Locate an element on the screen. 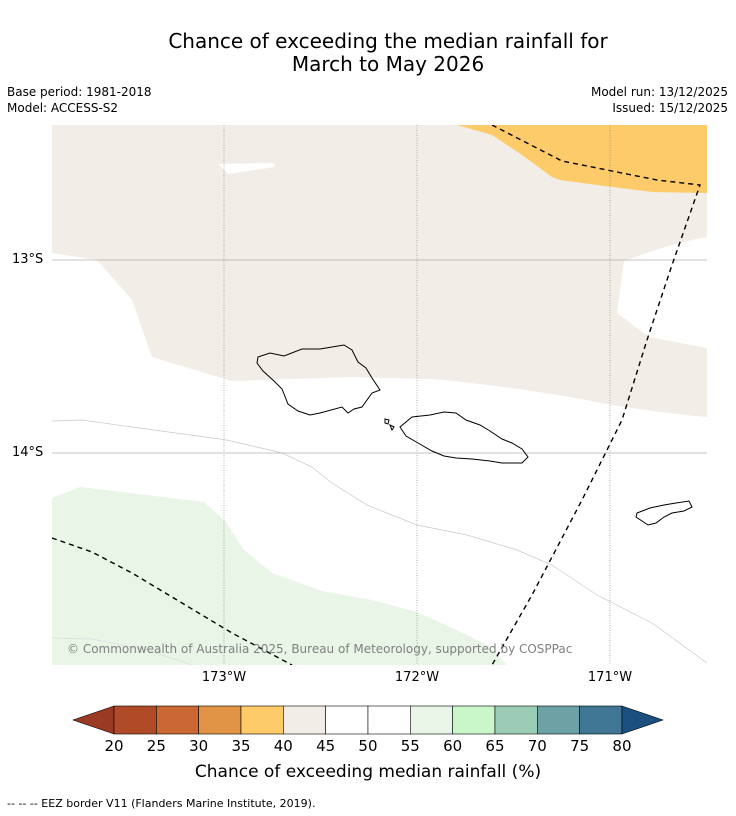  white-patch is located at coordinates (246, 168).